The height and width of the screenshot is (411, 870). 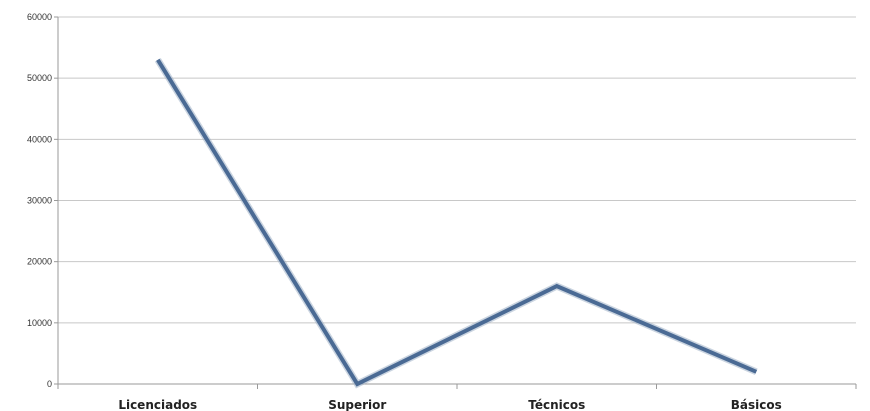 What do you see at coordinates (39, 17) in the screenshot?
I see `y-tick-label: 60000` at bounding box center [39, 17].